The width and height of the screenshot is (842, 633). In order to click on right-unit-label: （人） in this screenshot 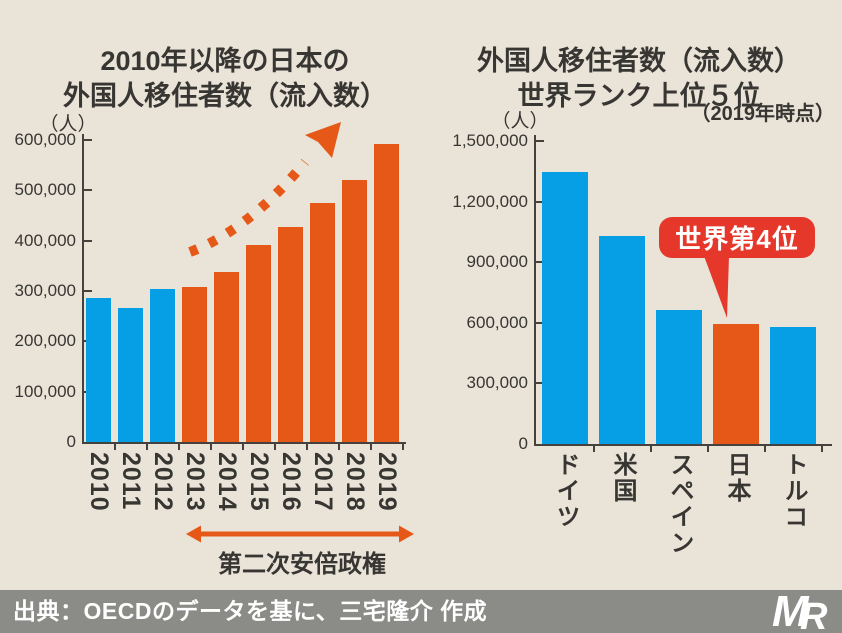, I will do `click(520, 121)`.